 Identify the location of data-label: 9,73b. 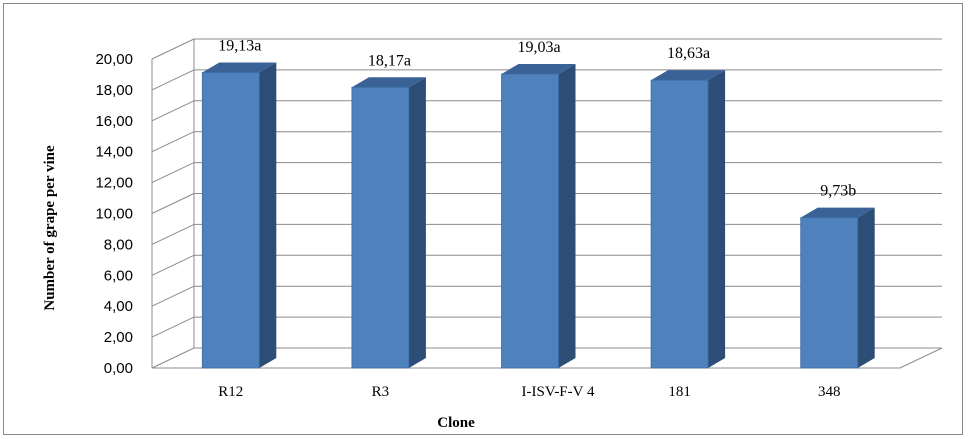
(838, 191).